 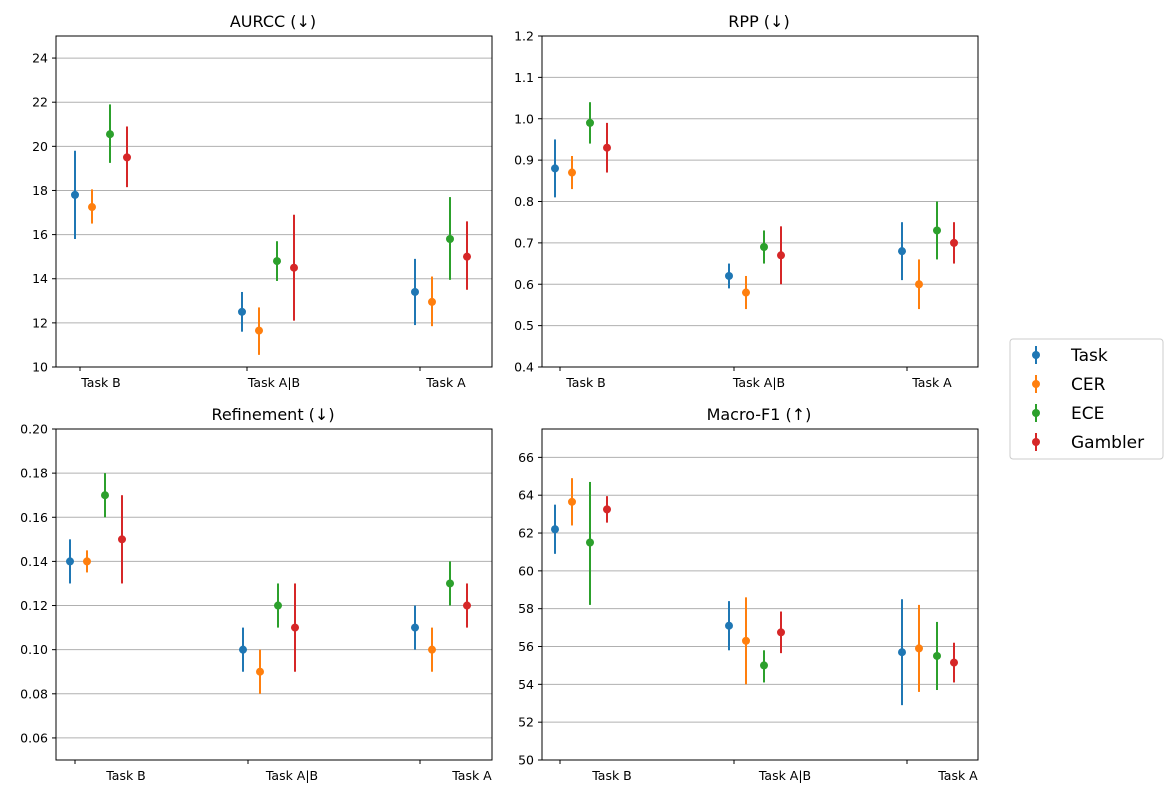 What do you see at coordinates (1089, 356) in the screenshot?
I see `legend-label: Task` at bounding box center [1089, 356].